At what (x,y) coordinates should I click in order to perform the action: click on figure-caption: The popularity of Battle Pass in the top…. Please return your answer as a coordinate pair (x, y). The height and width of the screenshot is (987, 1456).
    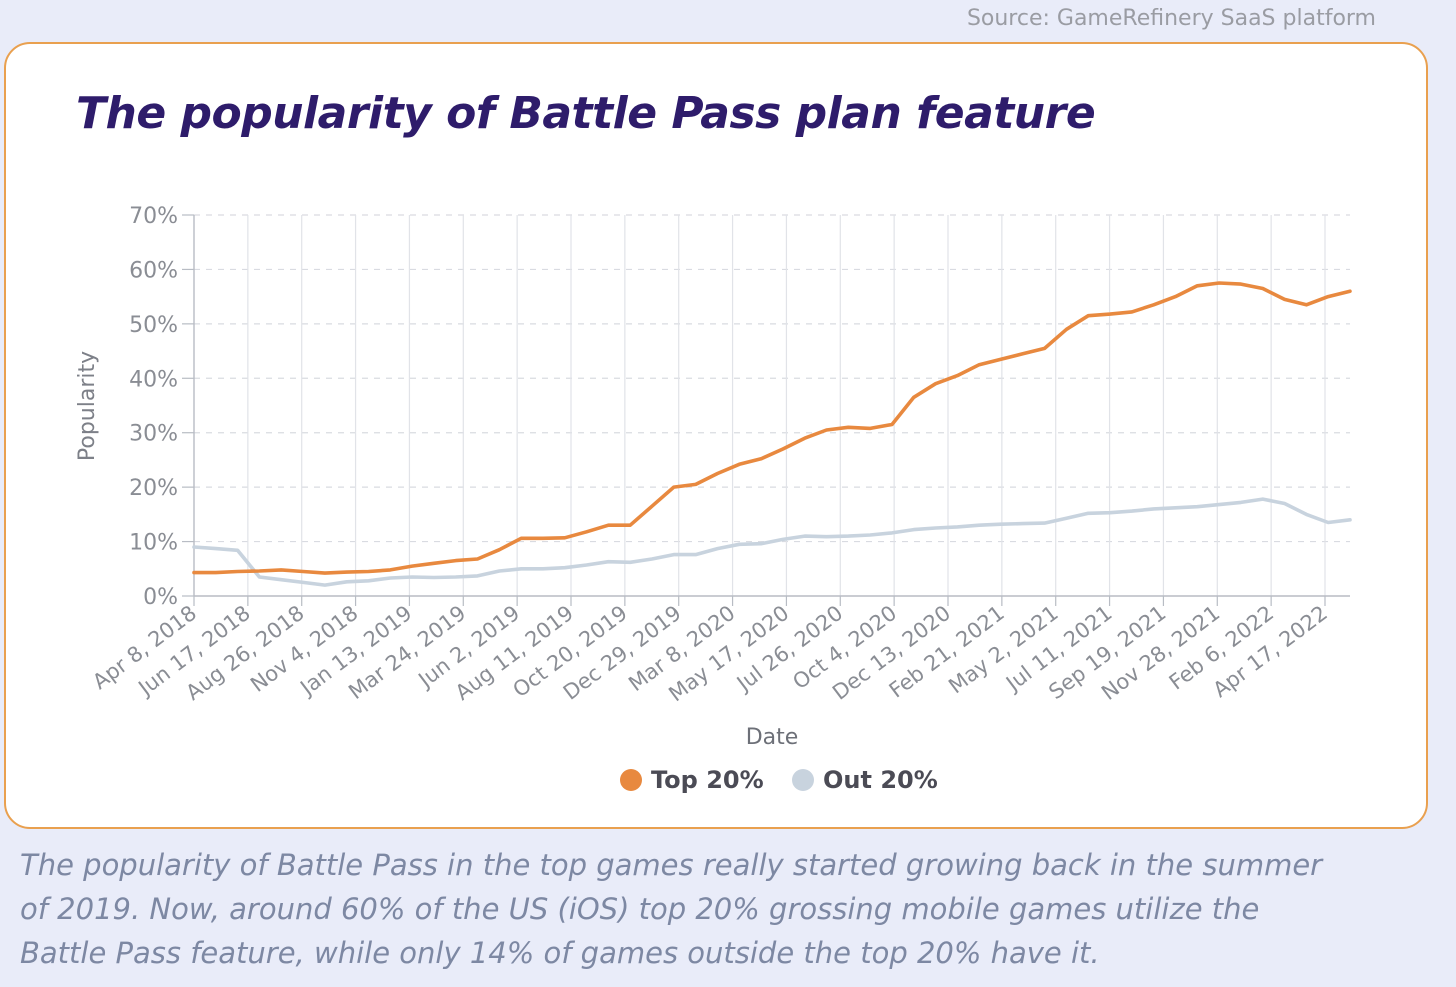
    Looking at the image, I should click on (671, 909).